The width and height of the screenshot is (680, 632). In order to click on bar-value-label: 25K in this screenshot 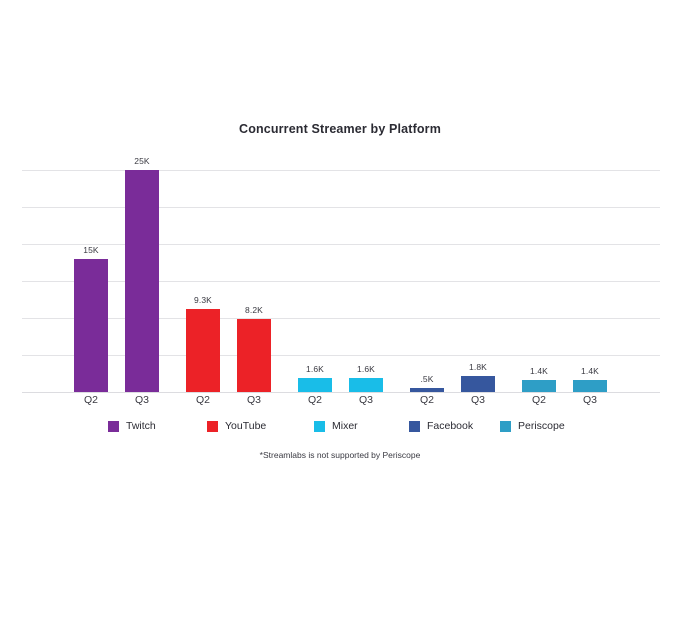, I will do `click(142, 161)`.